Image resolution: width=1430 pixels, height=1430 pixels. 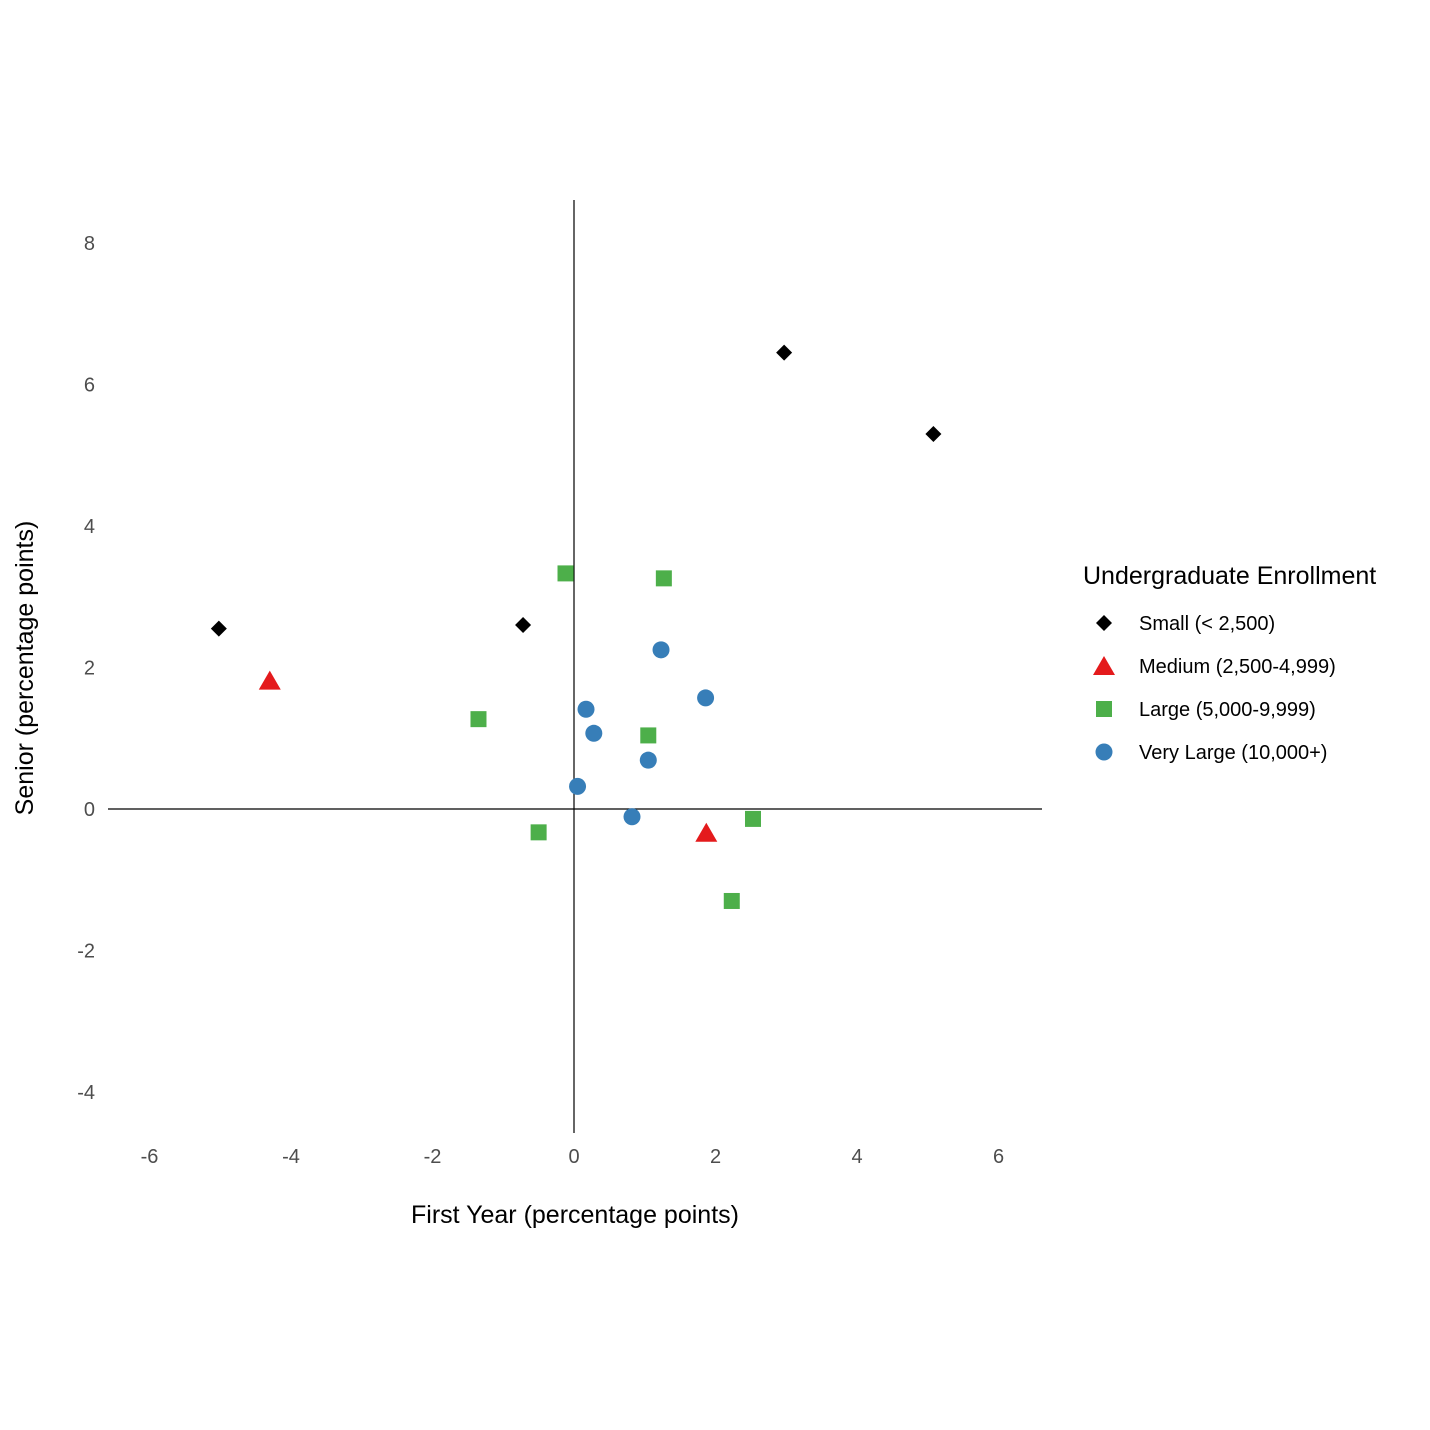 I want to click on y-tick-label: -4, so click(x=86, y=1093).